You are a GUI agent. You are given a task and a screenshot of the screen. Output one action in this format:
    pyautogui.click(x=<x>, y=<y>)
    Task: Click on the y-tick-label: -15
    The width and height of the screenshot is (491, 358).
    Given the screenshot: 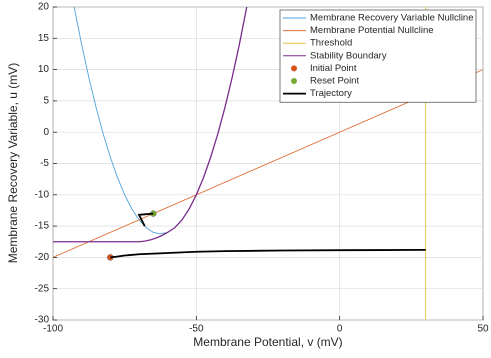 What is the action you would take?
    pyautogui.click(x=42, y=226)
    